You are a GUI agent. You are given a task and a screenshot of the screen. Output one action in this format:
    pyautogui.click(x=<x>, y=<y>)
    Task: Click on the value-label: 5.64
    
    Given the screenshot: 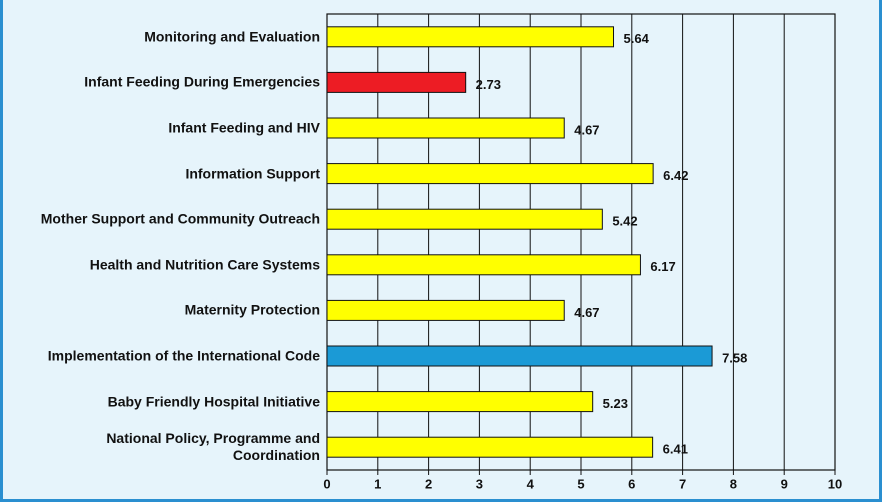 What is the action you would take?
    pyautogui.click(x=637, y=38)
    